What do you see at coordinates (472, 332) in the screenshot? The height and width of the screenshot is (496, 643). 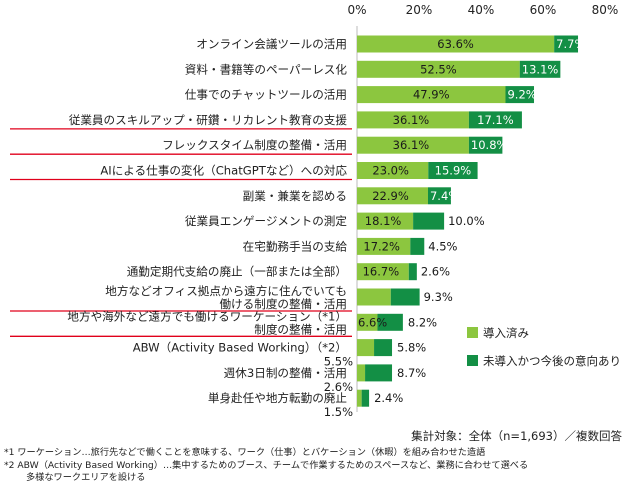 I see `legend-swatch-implemented` at bounding box center [472, 332].